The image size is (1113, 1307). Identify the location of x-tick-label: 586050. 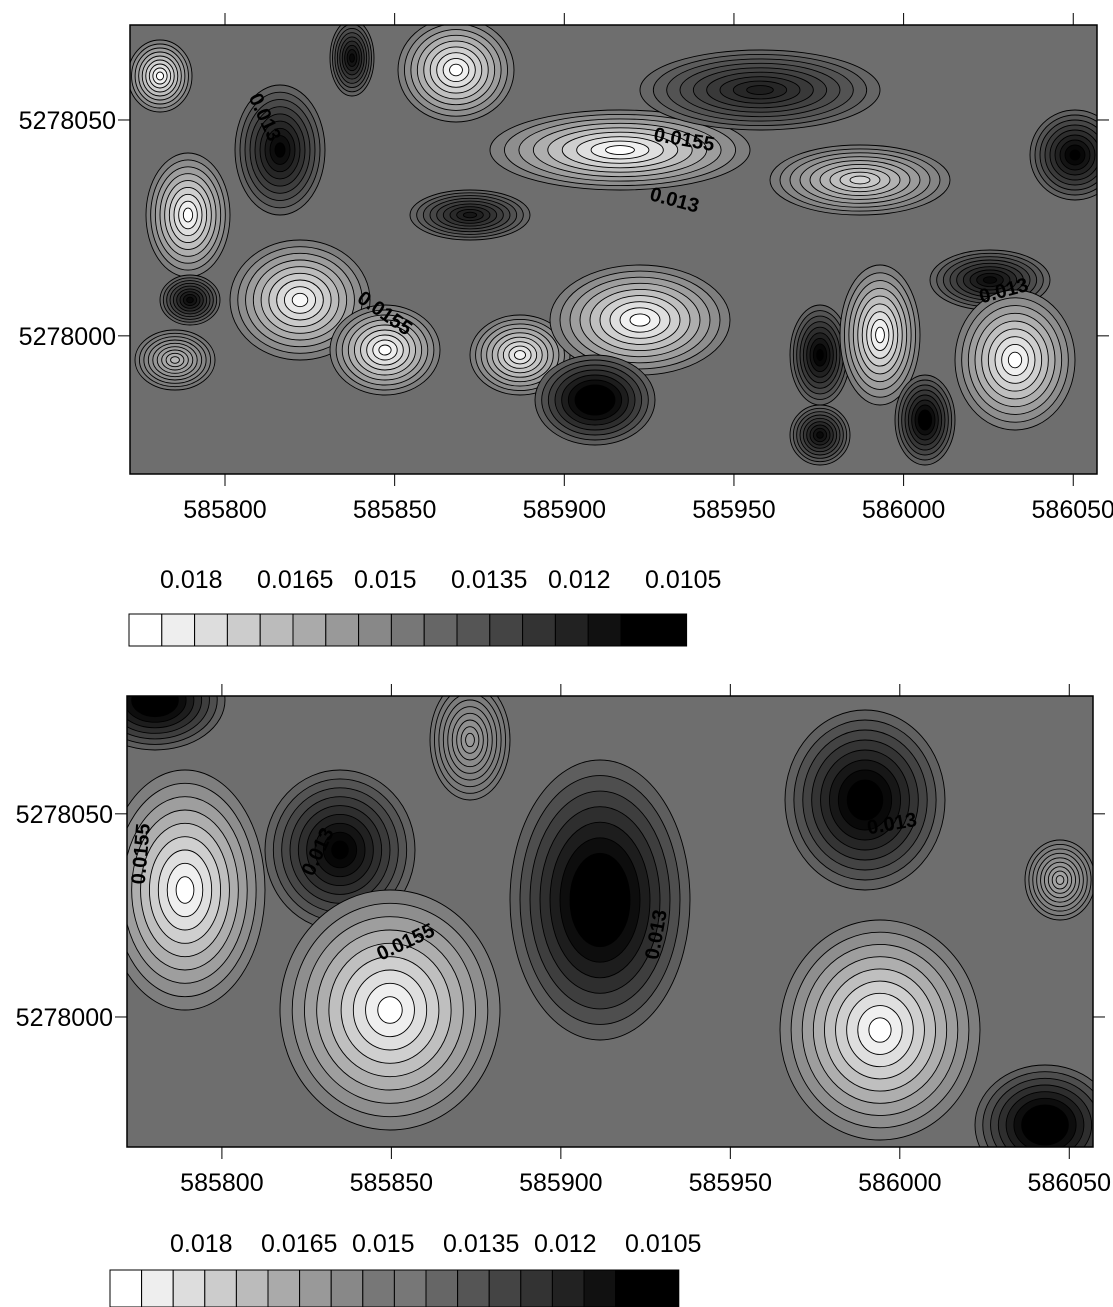
(1072, 510).